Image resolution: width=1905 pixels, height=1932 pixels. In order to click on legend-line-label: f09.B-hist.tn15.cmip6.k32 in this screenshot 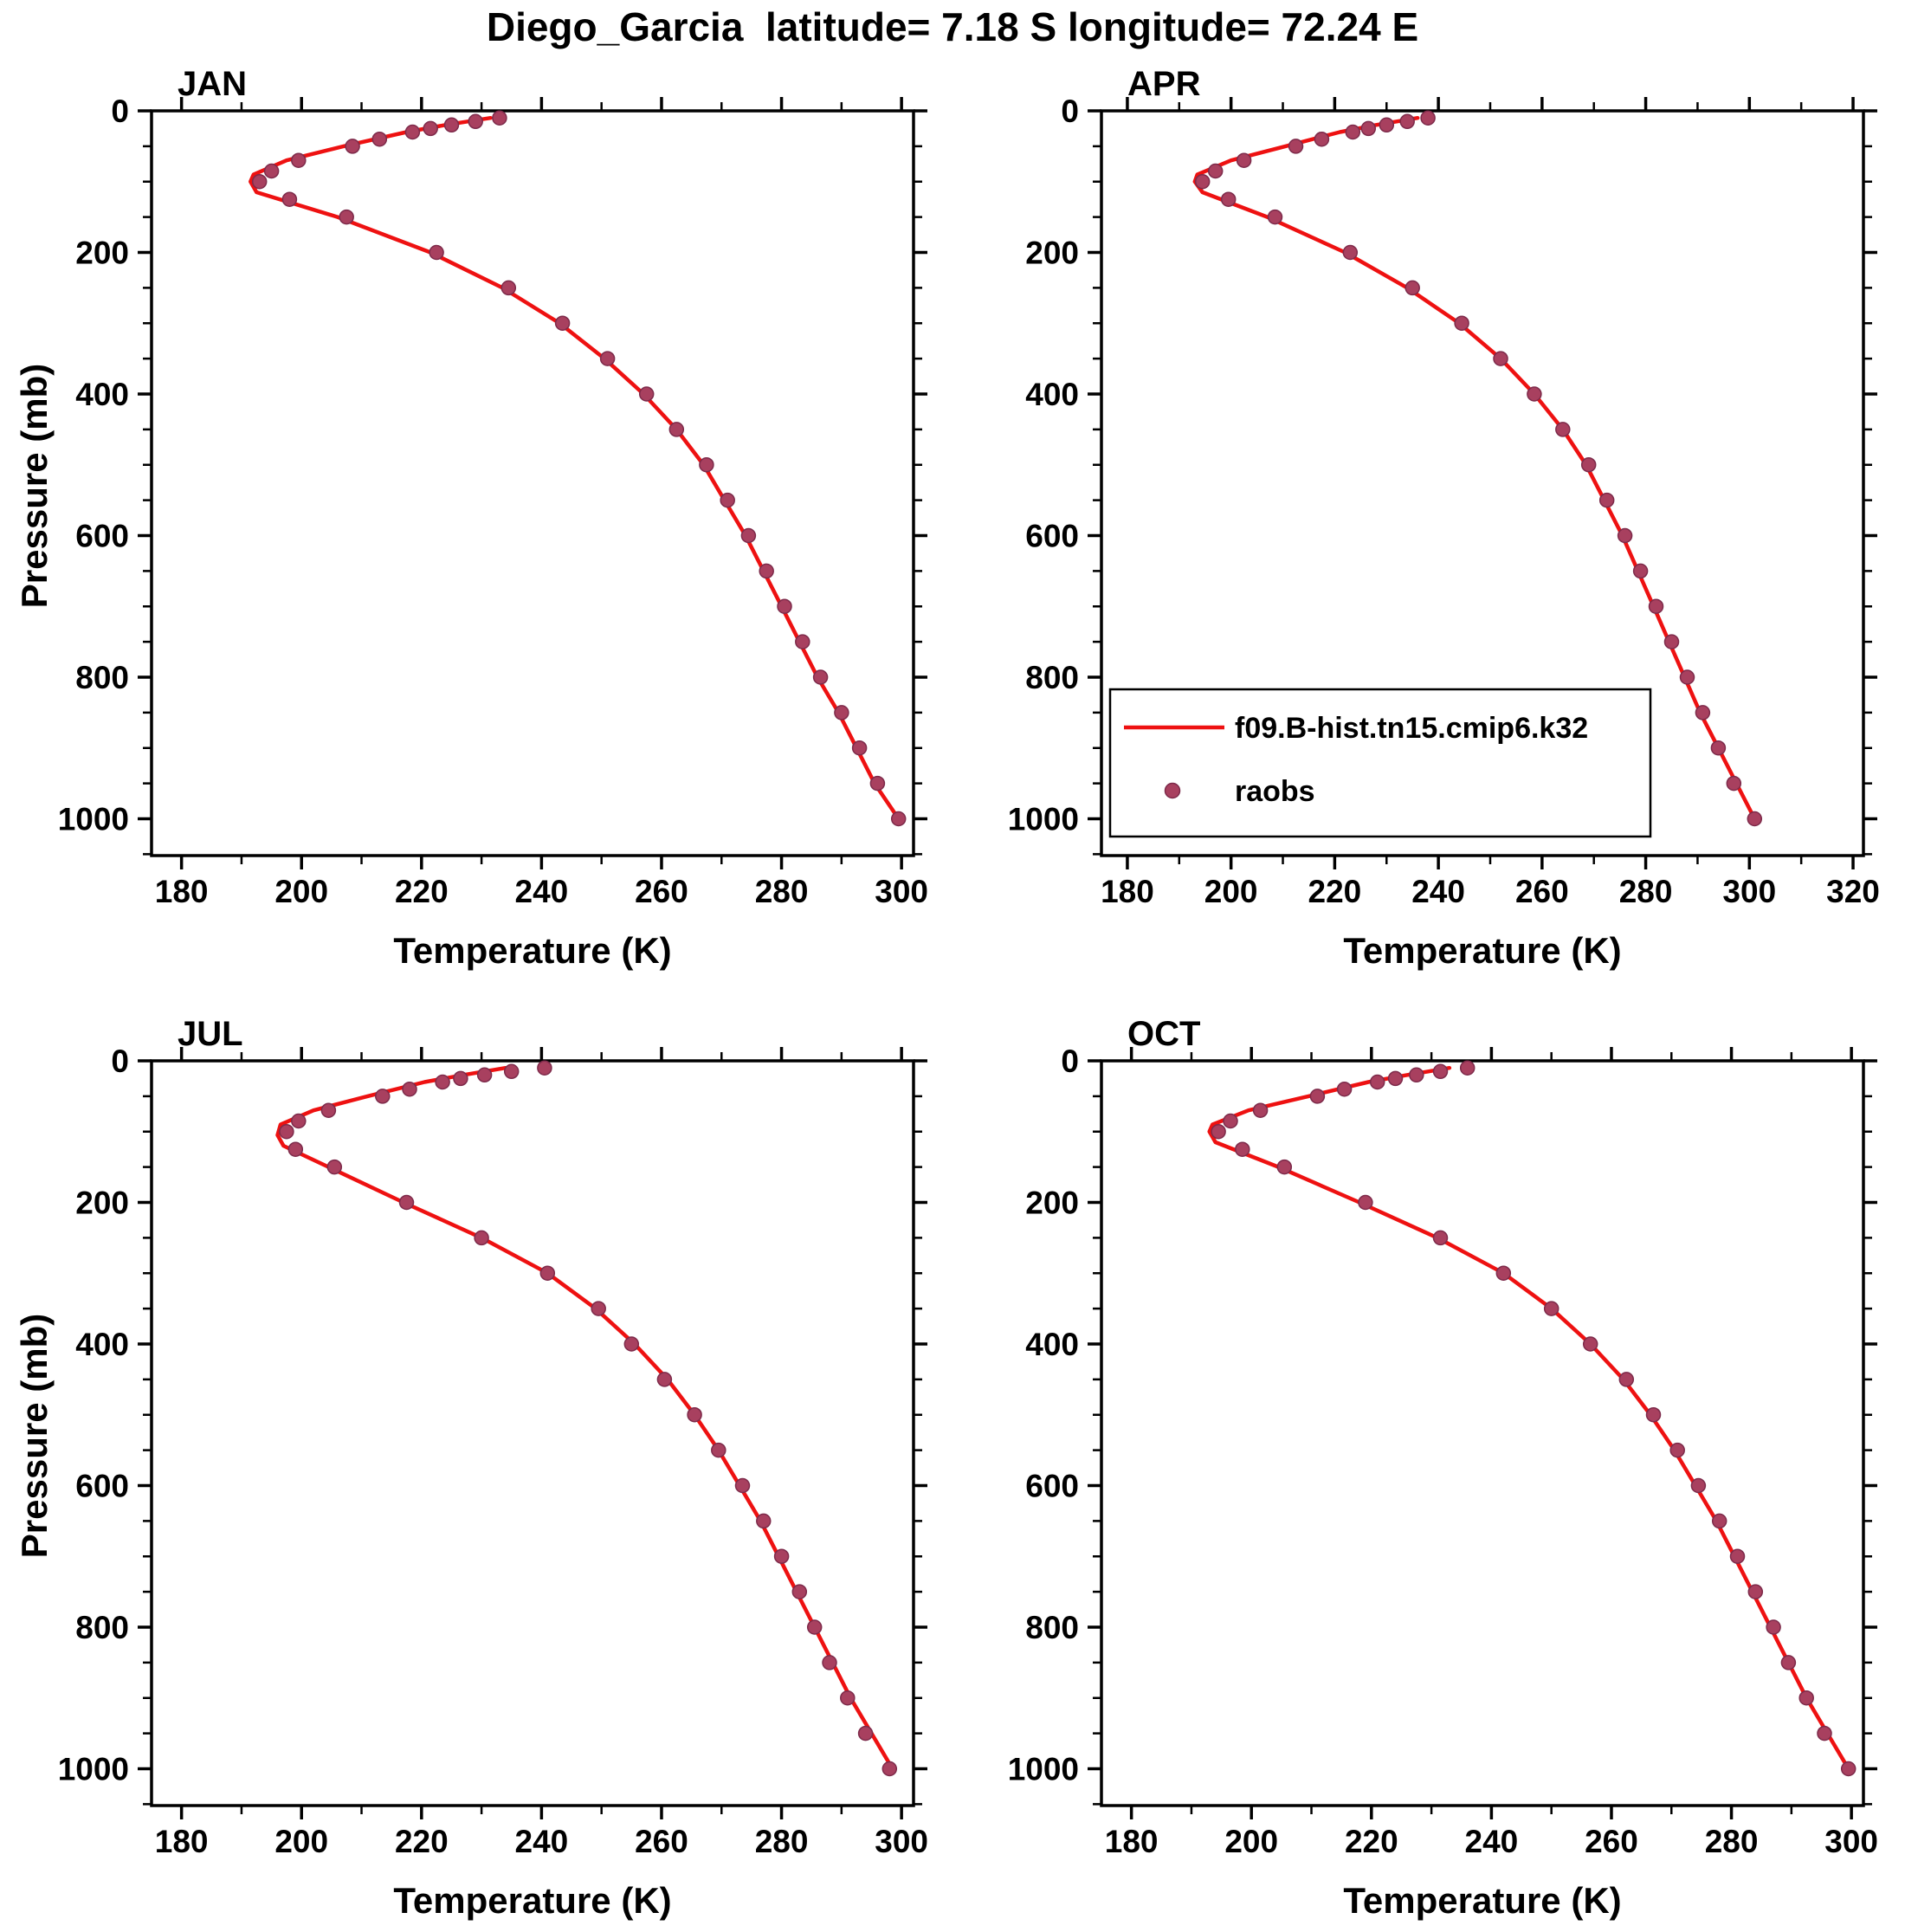, I will do `click(1412, 728)`.